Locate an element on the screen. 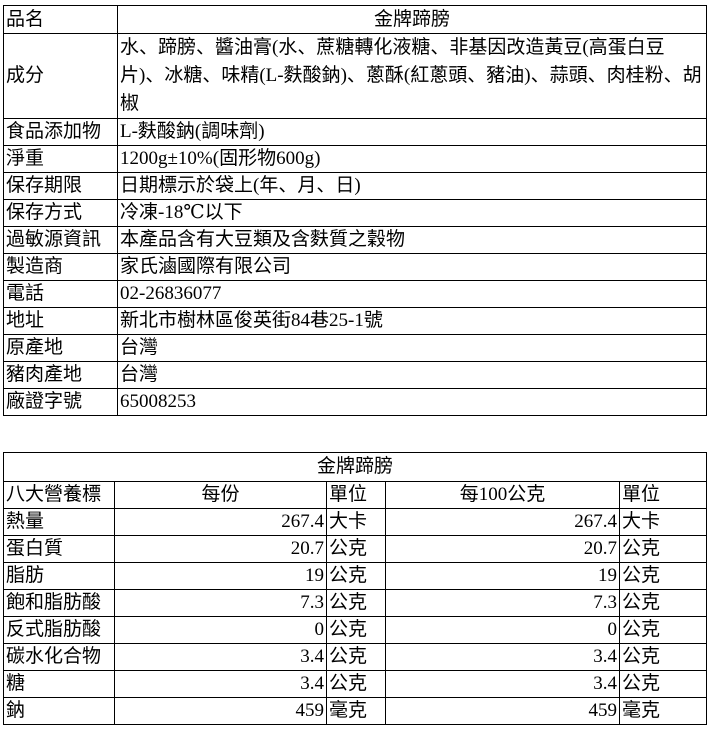 This screenshot has height=734, width=711. info-row: 地址 新北市樹林區俊英街84巷25-1號 is located at coordinates (355, 321).